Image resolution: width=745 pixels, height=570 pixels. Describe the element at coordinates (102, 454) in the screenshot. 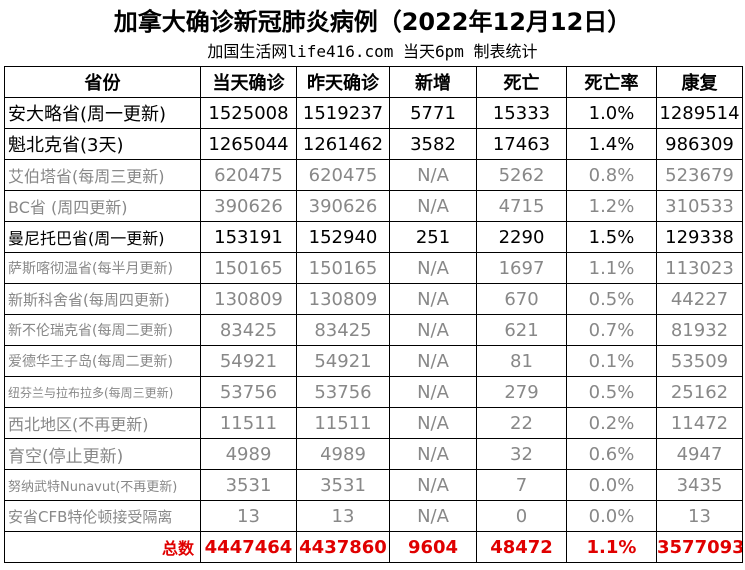

I see `province-cell: 育空(停止更新)` at that location.